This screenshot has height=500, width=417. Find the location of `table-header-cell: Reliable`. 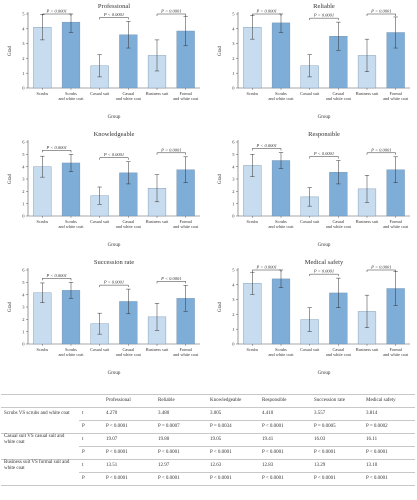

table-header-cell: Reliable is located at coordinates (181, 401).